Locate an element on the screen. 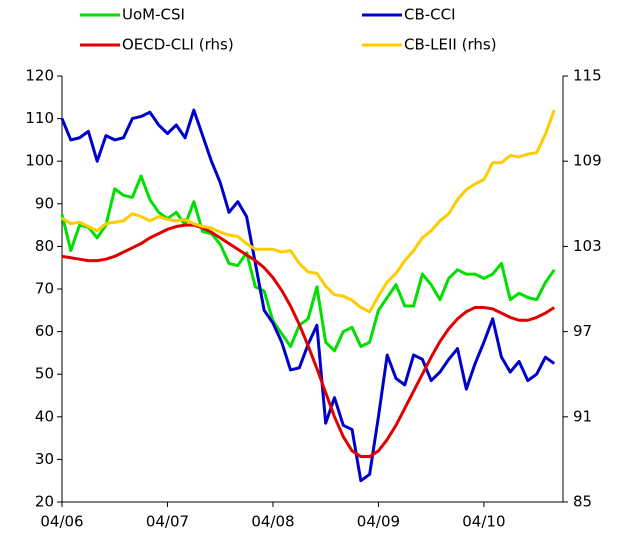  y-tick-label: 90 is located at coordinates (44, 203).